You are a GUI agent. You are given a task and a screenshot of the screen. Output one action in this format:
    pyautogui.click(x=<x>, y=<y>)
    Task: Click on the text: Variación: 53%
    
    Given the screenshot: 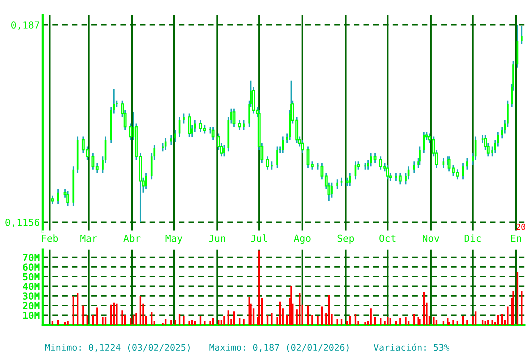 What is the action you would take?
    pyautogui.click(x=412, y=348)
    